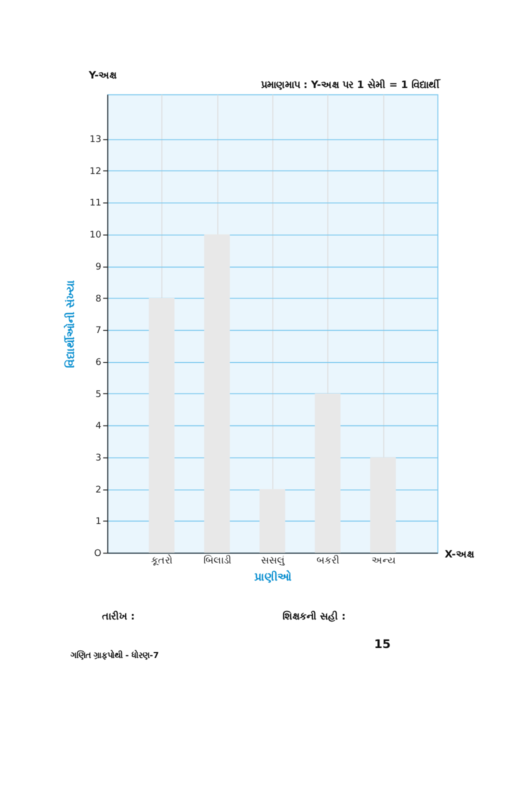  What do you see at coordinates (162, 559) in the screenshot?
I see `x-tick-label: કૂતરો` at bounding box center [162, 559].